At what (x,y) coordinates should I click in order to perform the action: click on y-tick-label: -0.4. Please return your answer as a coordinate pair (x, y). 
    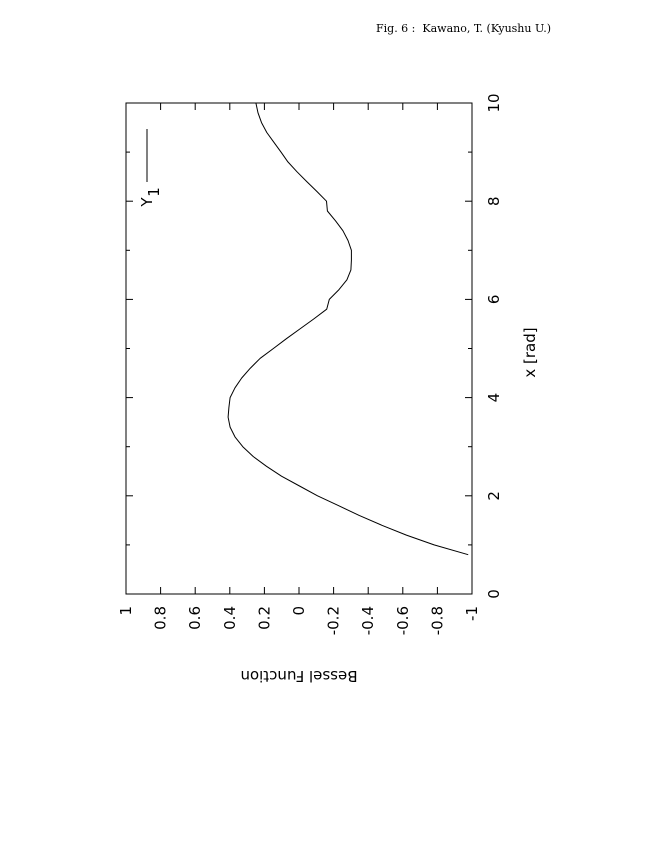
    Looking at the image, I should click on (368, 620).